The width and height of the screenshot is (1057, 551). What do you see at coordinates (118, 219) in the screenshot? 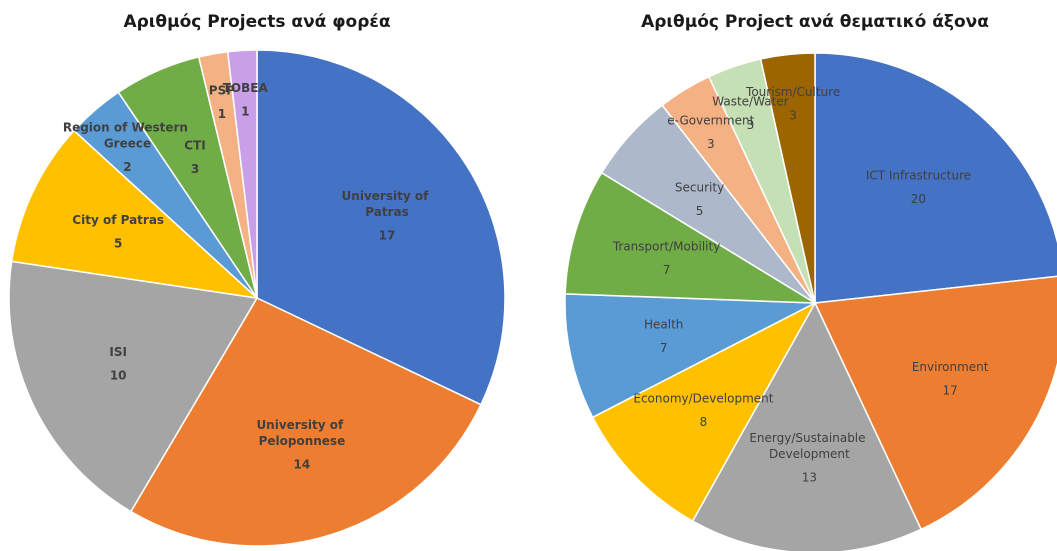
I see `slice-label: City of Patras` at bounding box center [118, 219].